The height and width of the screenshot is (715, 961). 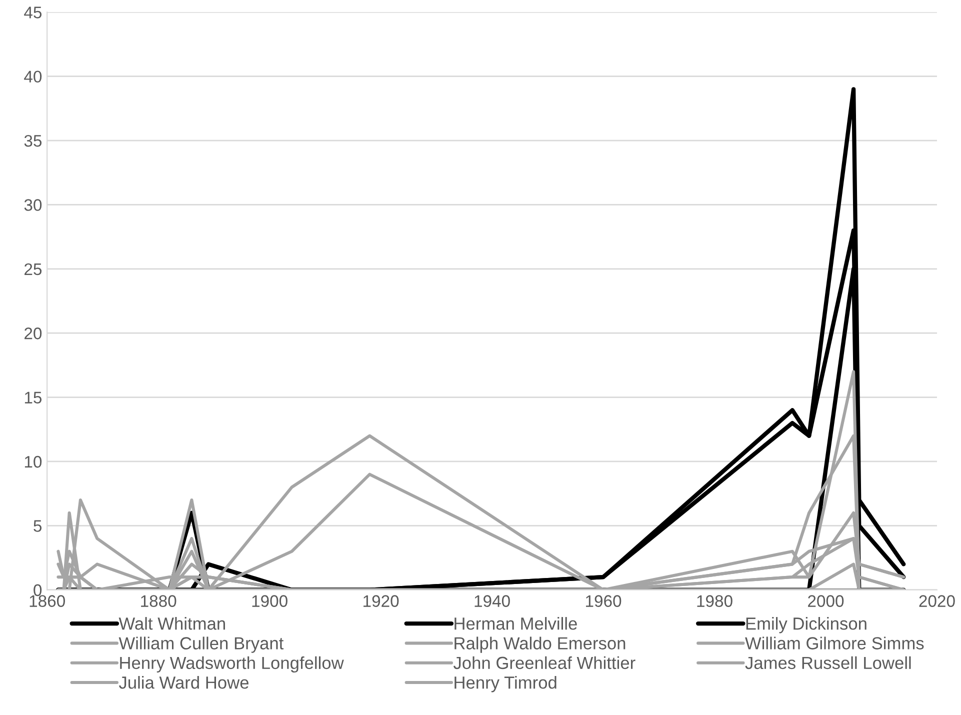 What do you see at coordinates (806, 625) in the screenshot?
I see `legend-label: Emily Dickinson` at bounding box center [806, 625].